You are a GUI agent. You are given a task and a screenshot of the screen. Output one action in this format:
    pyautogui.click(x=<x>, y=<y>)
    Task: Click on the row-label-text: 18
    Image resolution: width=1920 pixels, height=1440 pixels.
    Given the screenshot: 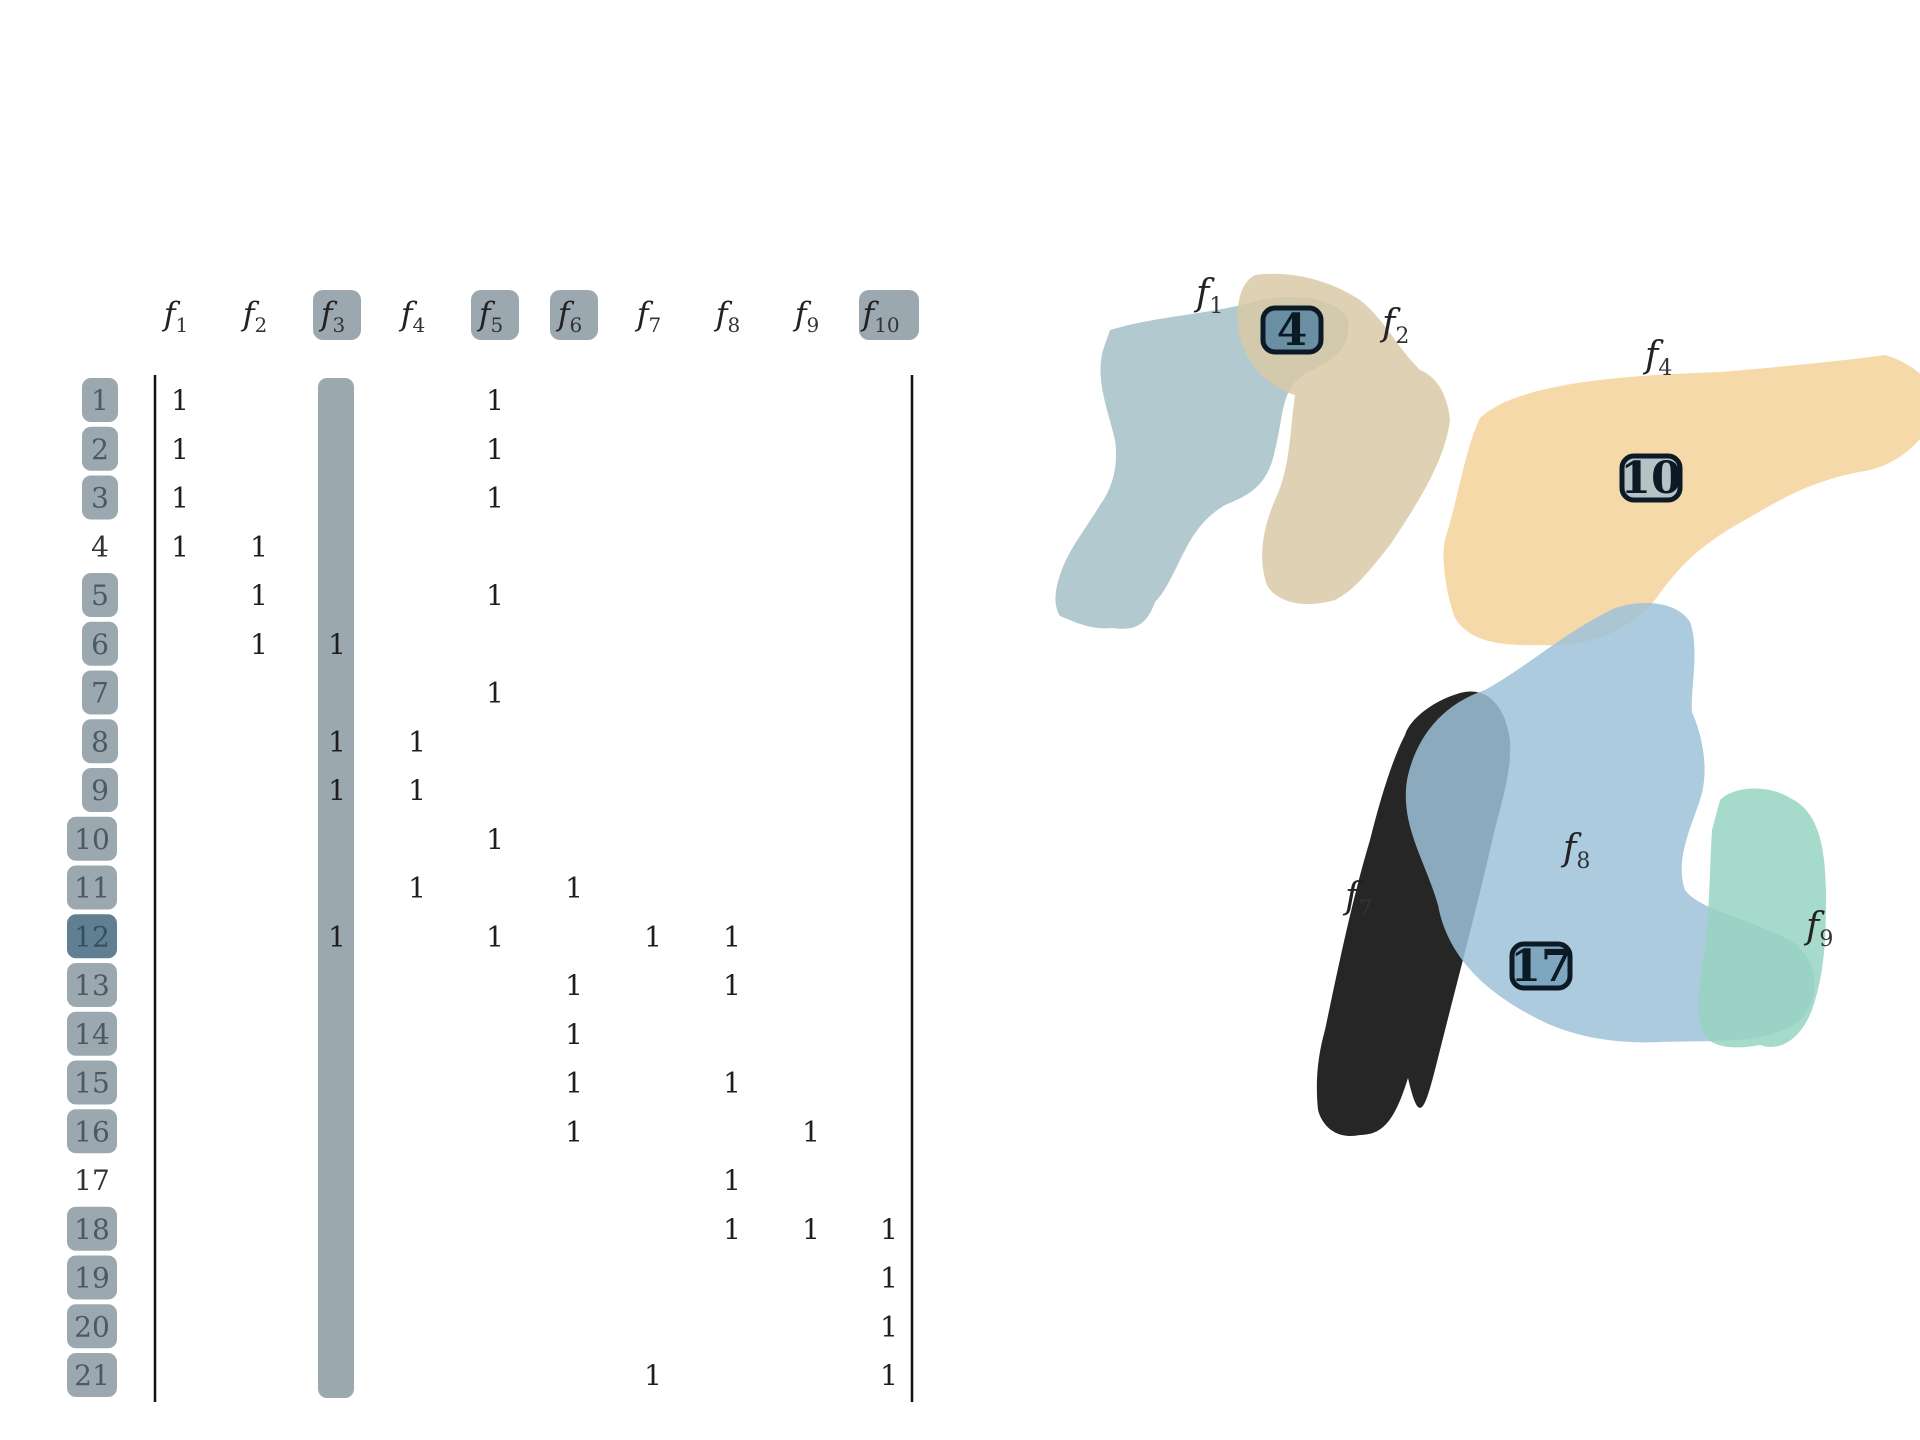 What is the action you would take?
    pyautogui.click(x=92, y=1229)
    